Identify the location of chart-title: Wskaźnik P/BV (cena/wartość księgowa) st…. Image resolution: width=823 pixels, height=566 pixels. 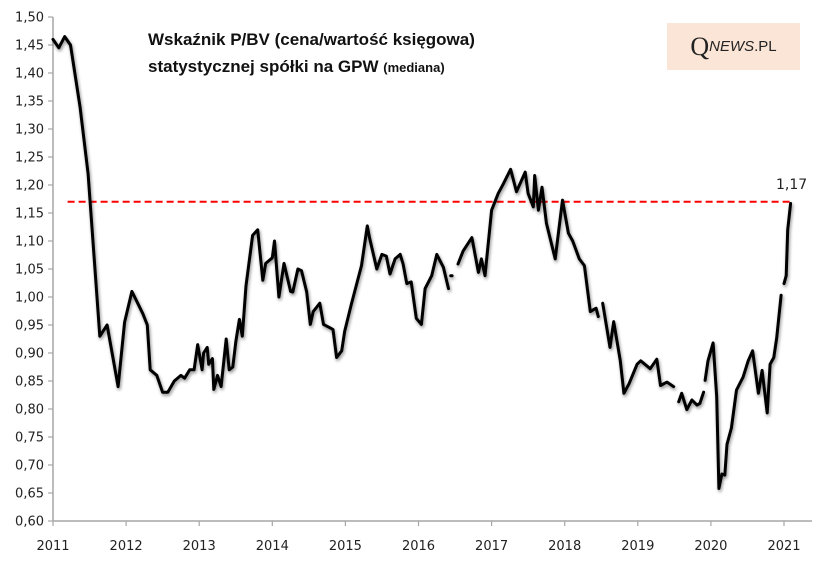
(311, 53).